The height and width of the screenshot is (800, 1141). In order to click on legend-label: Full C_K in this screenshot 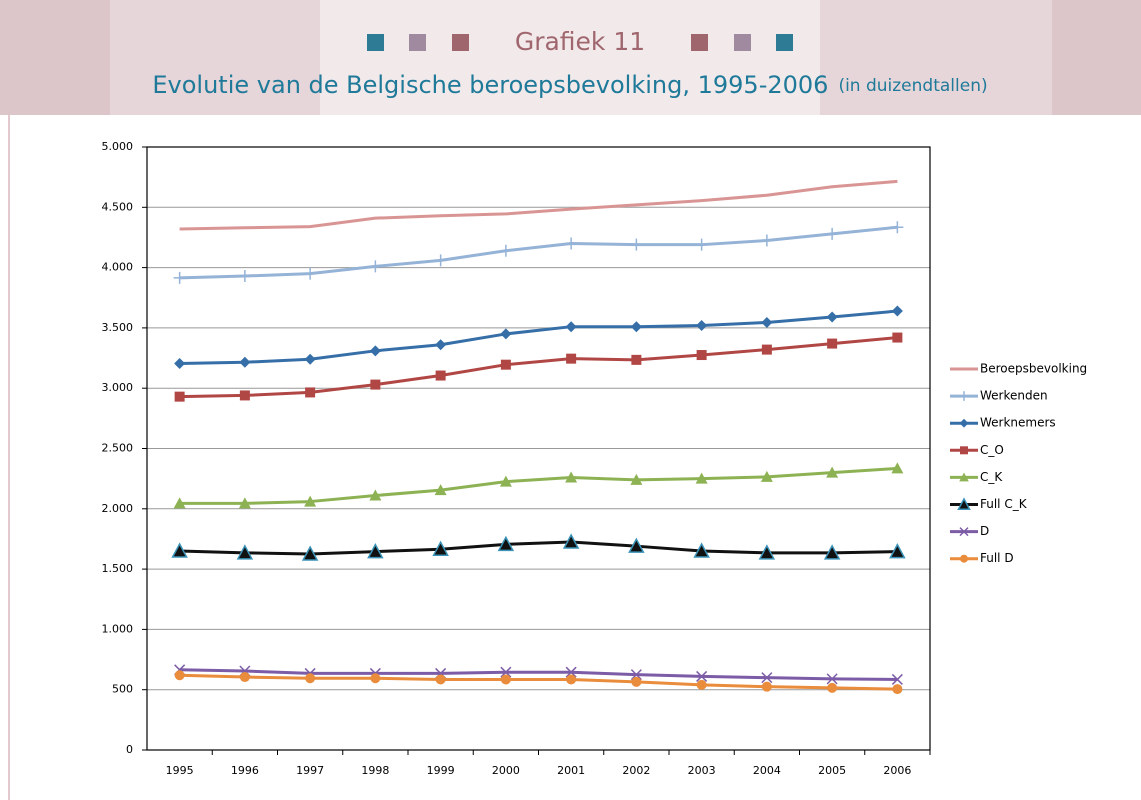, I will do `click(1004, 504)`.